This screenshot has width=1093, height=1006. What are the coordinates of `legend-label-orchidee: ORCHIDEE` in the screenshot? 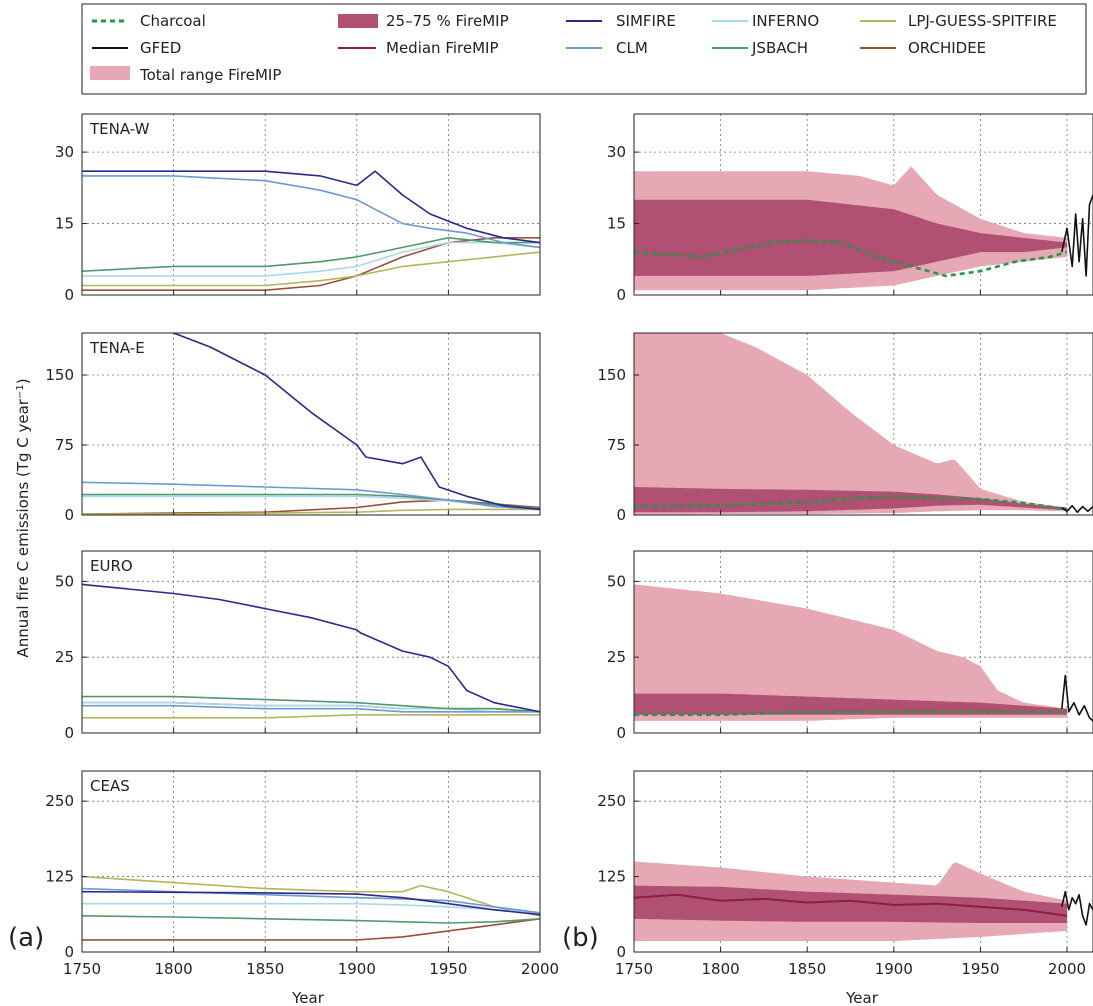 It's located at (947, 48).